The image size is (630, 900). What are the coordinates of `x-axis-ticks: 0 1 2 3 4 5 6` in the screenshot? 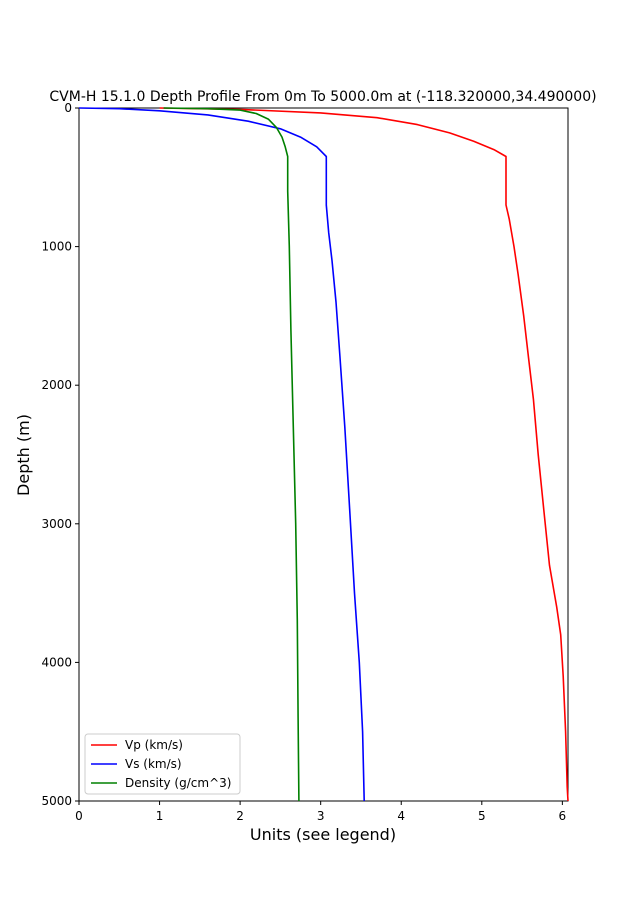 It's located at (320, 812).